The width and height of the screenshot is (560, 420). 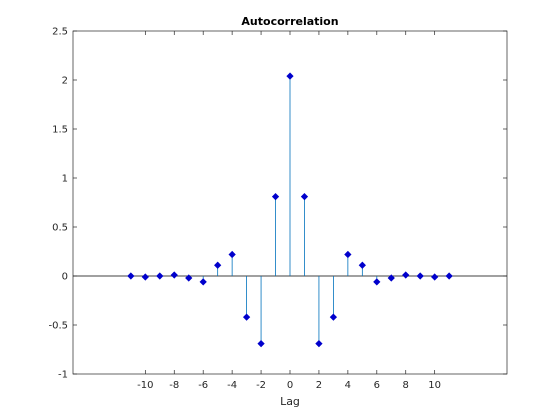 I want to click on y-tick-label: 1.5, so click(x=60, y=130).